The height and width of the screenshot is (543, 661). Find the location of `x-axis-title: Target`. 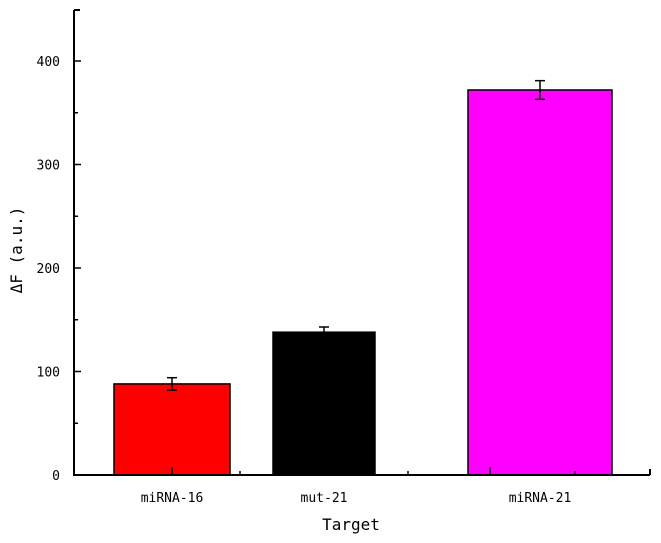

x-axis-title: Target is located at coordinates (351, 524).